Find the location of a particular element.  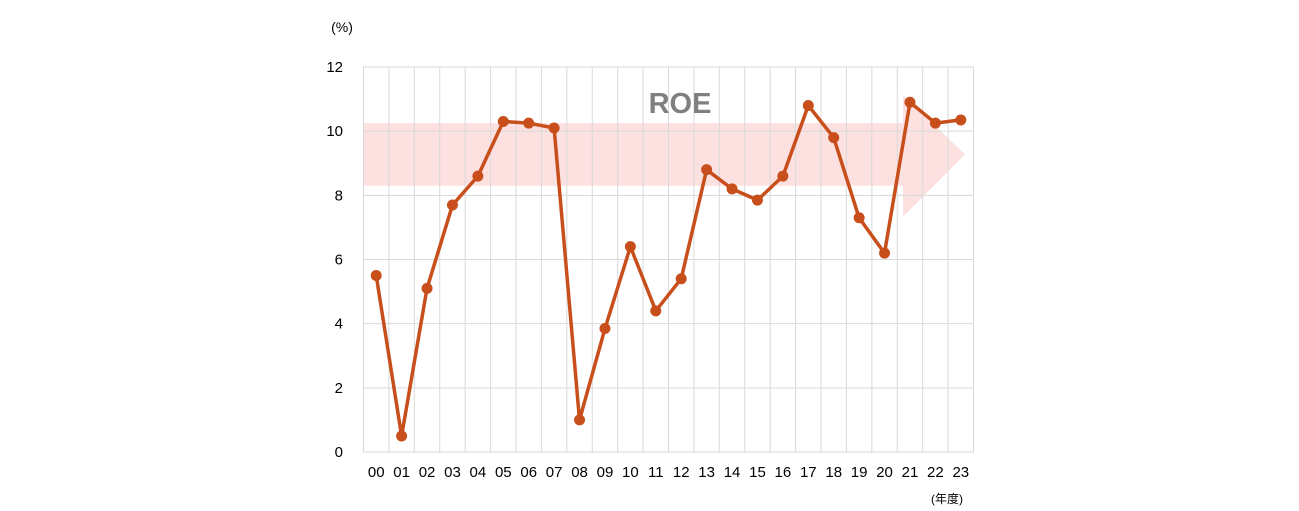

x-tick-label: 03 is located at coordinates (452, 472).